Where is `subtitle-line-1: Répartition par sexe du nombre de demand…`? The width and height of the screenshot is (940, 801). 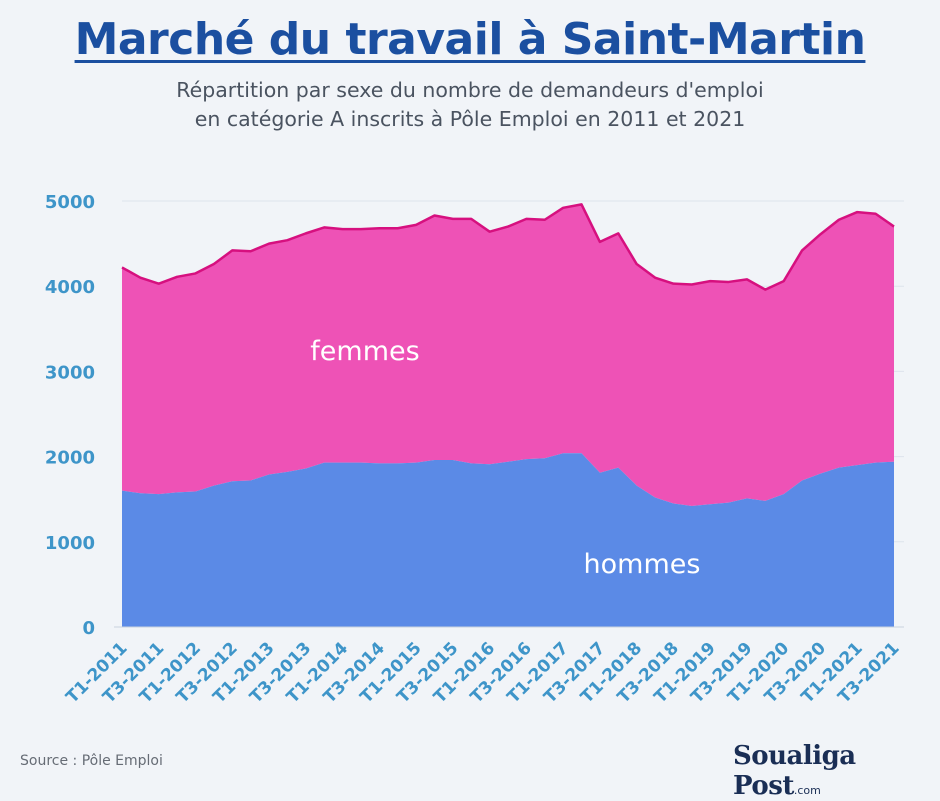 subtitle-line-1: Répartition par sexe du nombre de demand… is located at coordinates (470, 90).